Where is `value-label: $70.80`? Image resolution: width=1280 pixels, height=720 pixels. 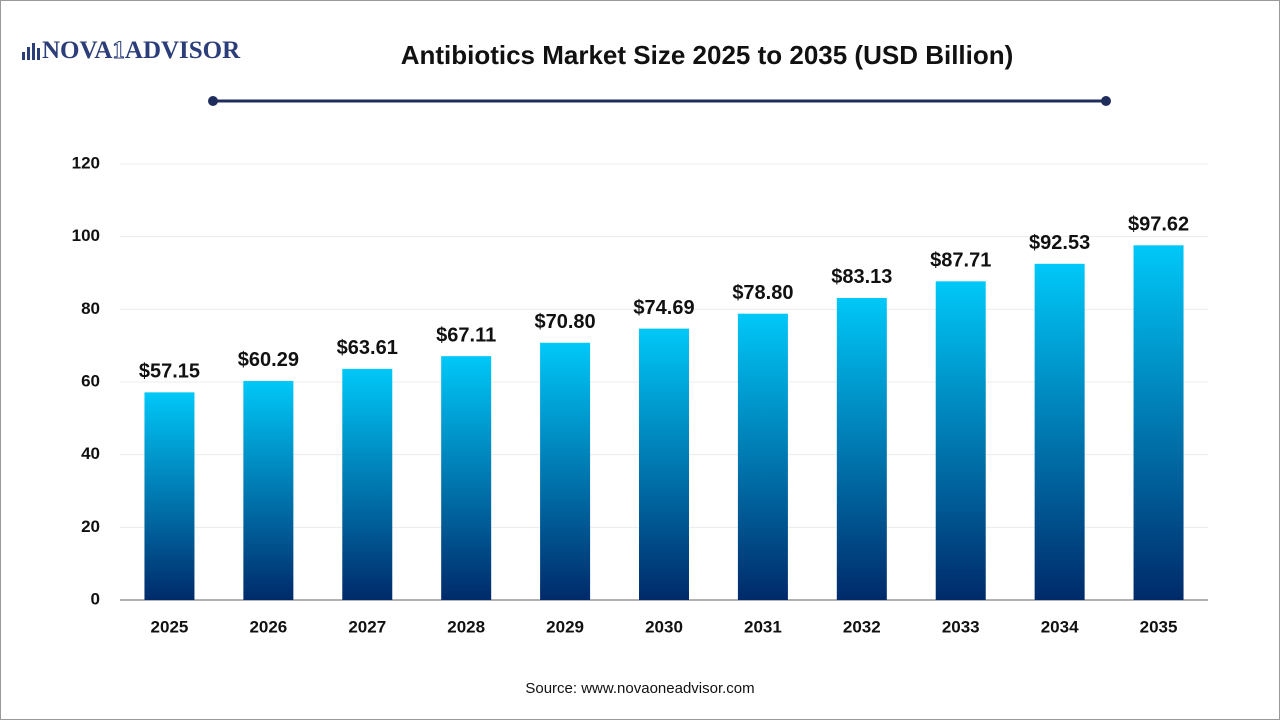
value-label: $70.80 is located at coordinates (565, 322).